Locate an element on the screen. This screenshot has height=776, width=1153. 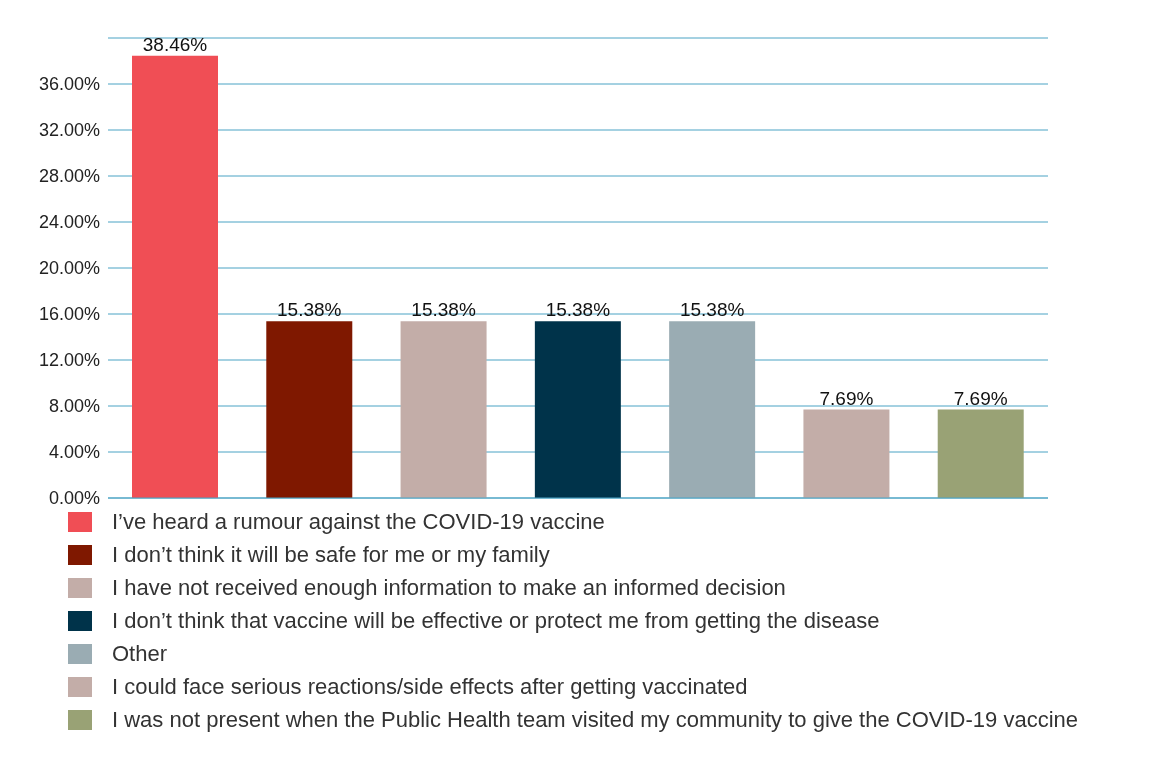
legend-label: I could face serious reactions/side effects after getting vaccinated is located at coordinates (430, 686).